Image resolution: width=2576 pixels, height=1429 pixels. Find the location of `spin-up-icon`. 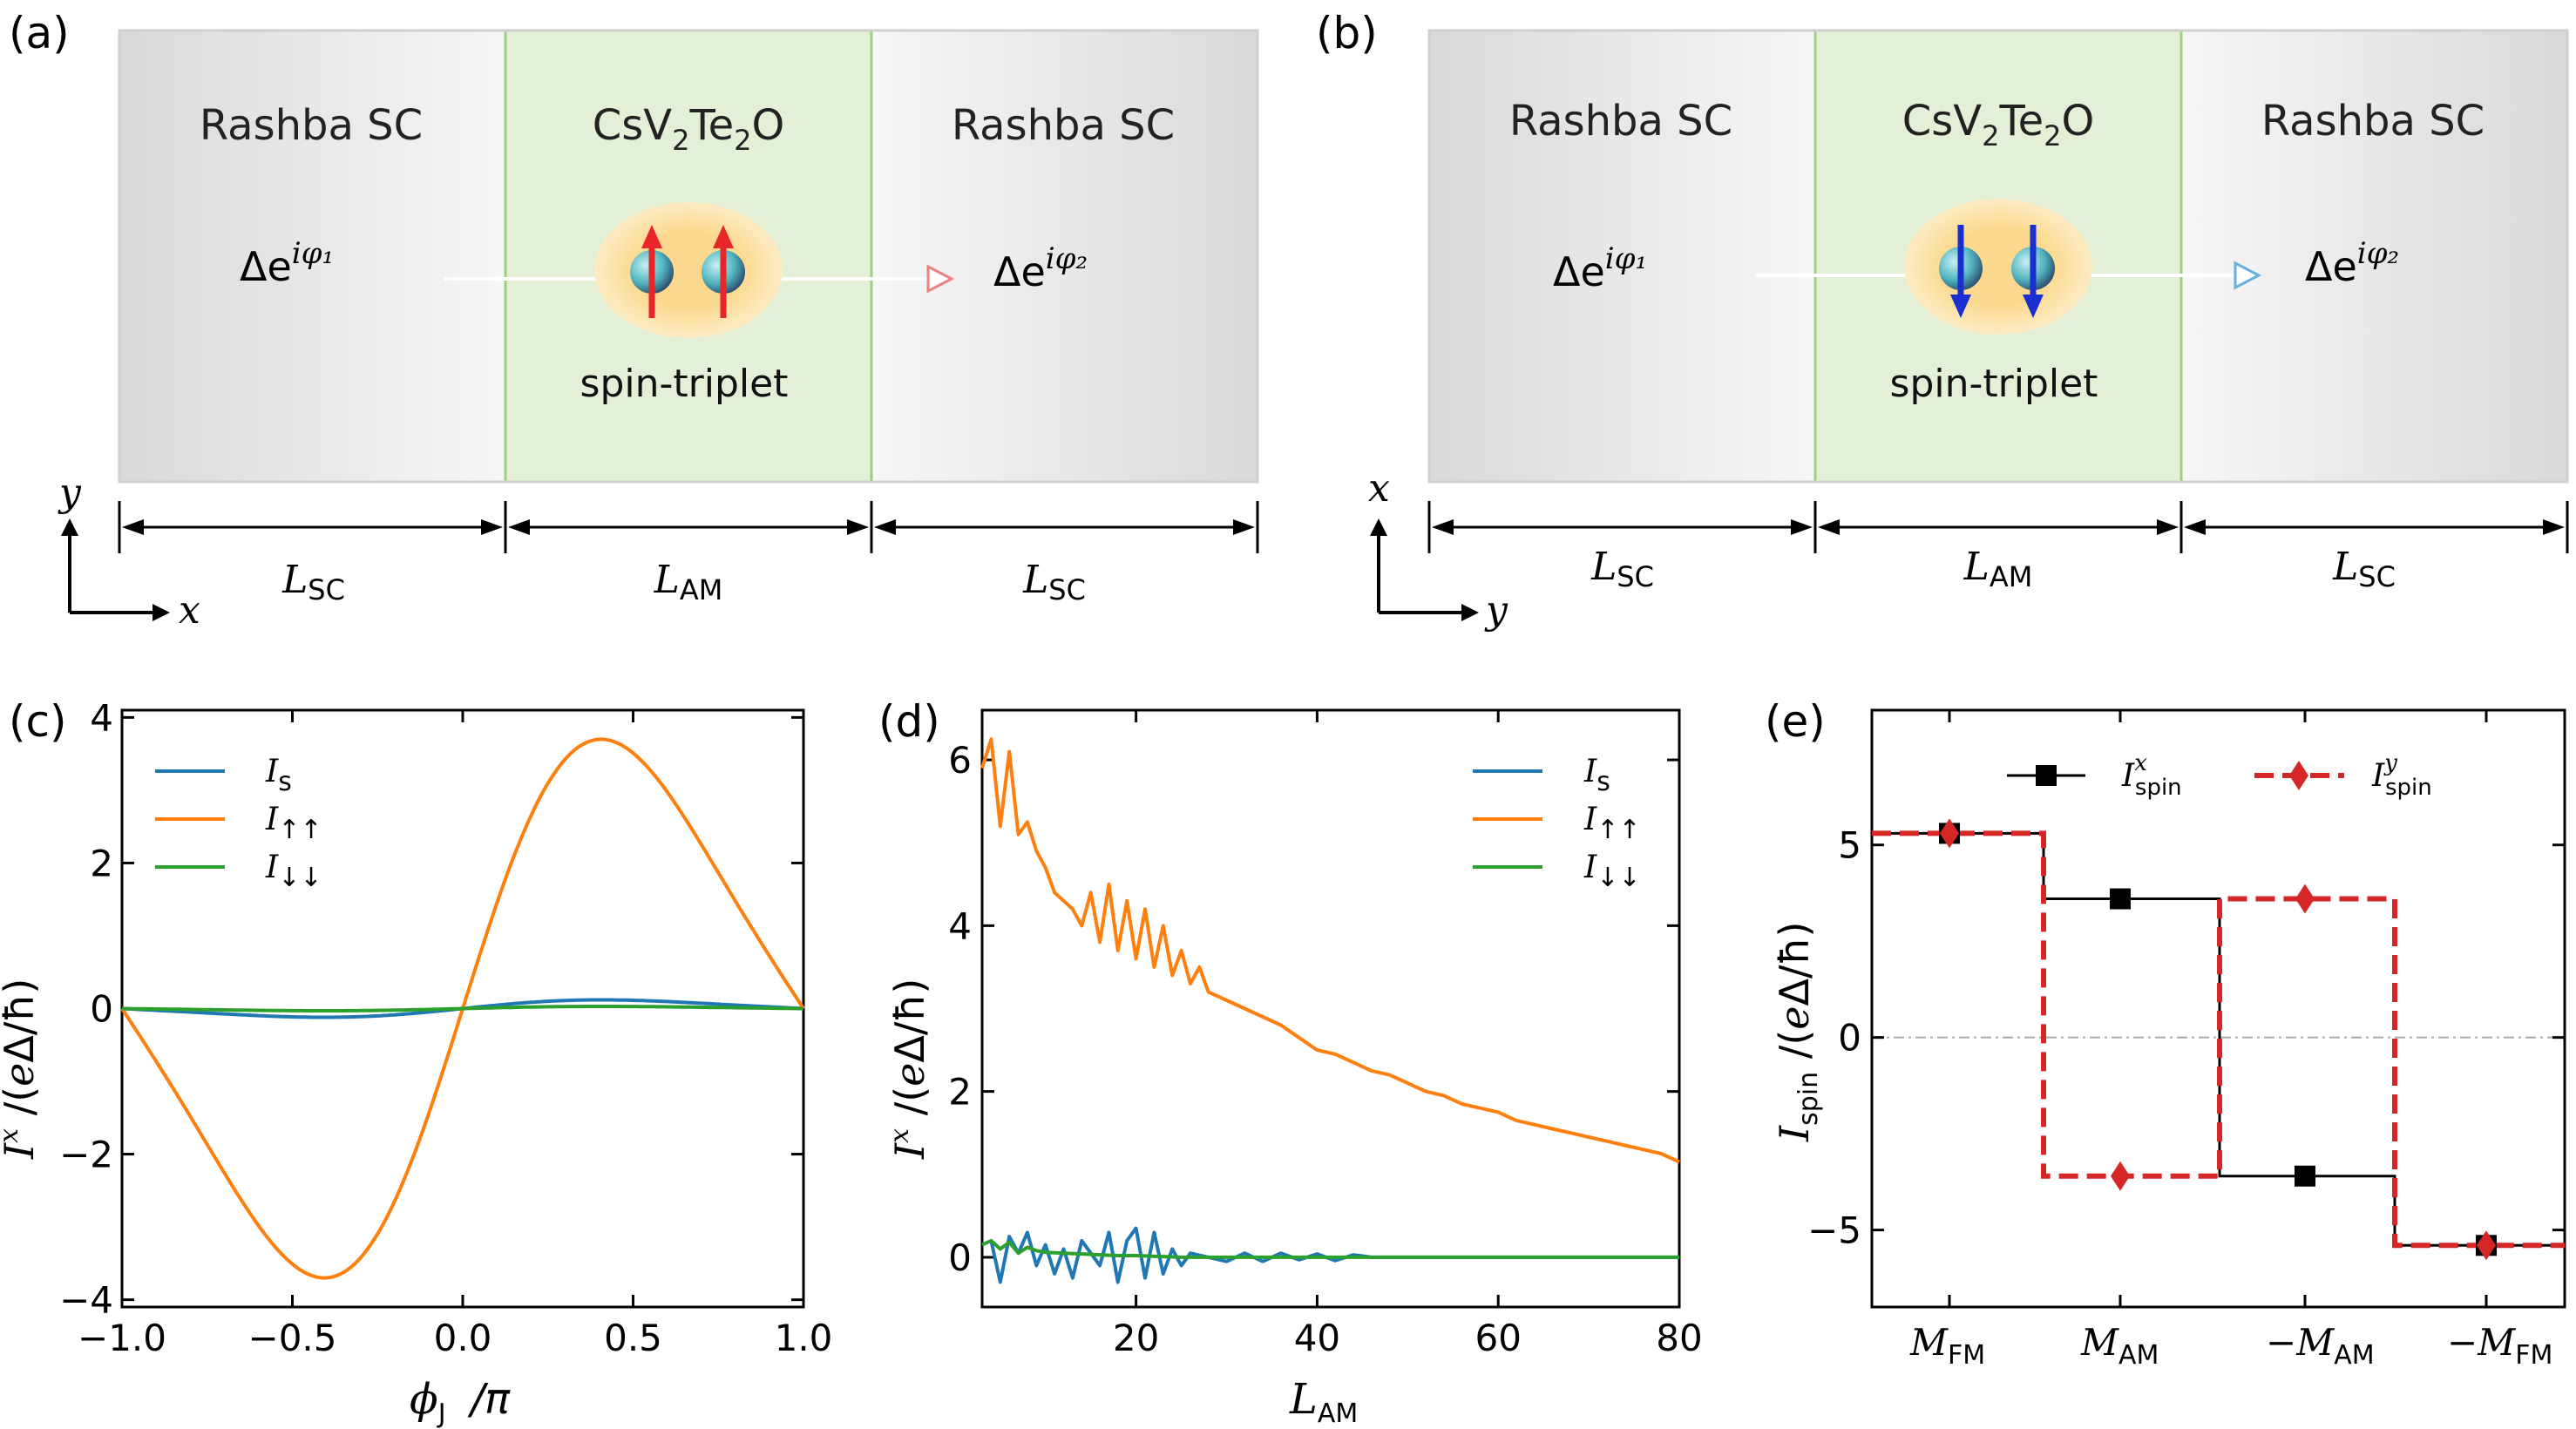

spin-up-icon is located at coordinates (687, 271).